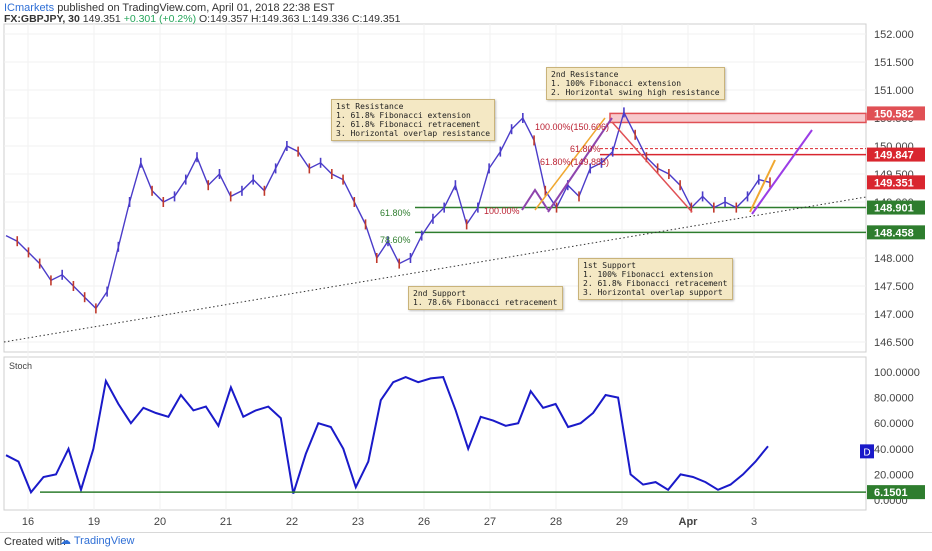 The image size is (932, 551). What do you see at coordinates (29, 8) in the screenshot?
I see `publisher-name: ICmarkets` at bounding box center [29, 8].